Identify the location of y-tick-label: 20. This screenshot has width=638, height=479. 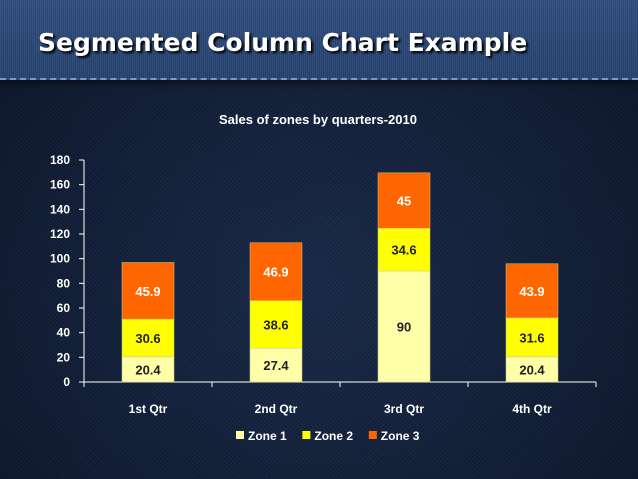
(64, 357).